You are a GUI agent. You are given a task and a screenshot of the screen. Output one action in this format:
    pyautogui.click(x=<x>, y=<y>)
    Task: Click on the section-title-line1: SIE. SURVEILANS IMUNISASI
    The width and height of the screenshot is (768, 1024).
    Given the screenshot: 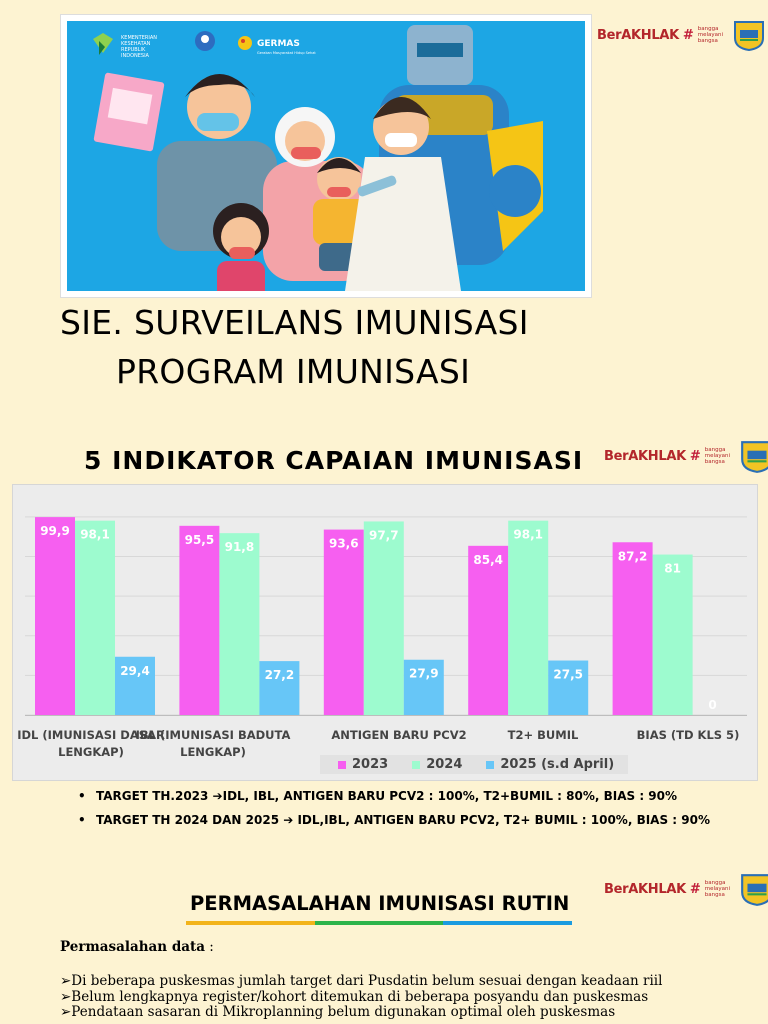 What is the action you would take?
    pyautogui.click(x=294, y=322)
    